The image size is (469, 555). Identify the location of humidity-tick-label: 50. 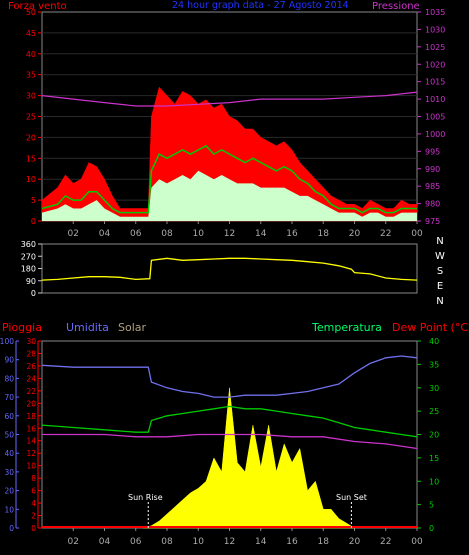
(9, 435).